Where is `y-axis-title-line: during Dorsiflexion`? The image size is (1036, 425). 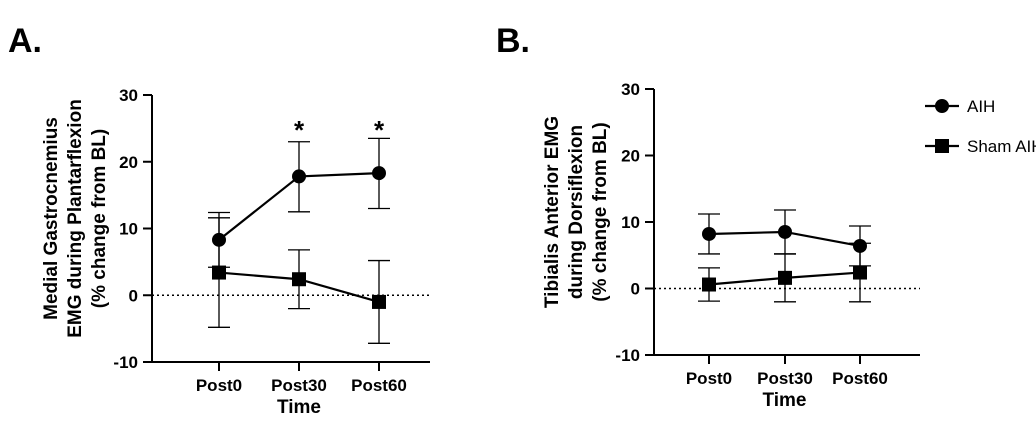 y-axis-title-line: during Dorsiflexion is located at coordinates (576, 212).